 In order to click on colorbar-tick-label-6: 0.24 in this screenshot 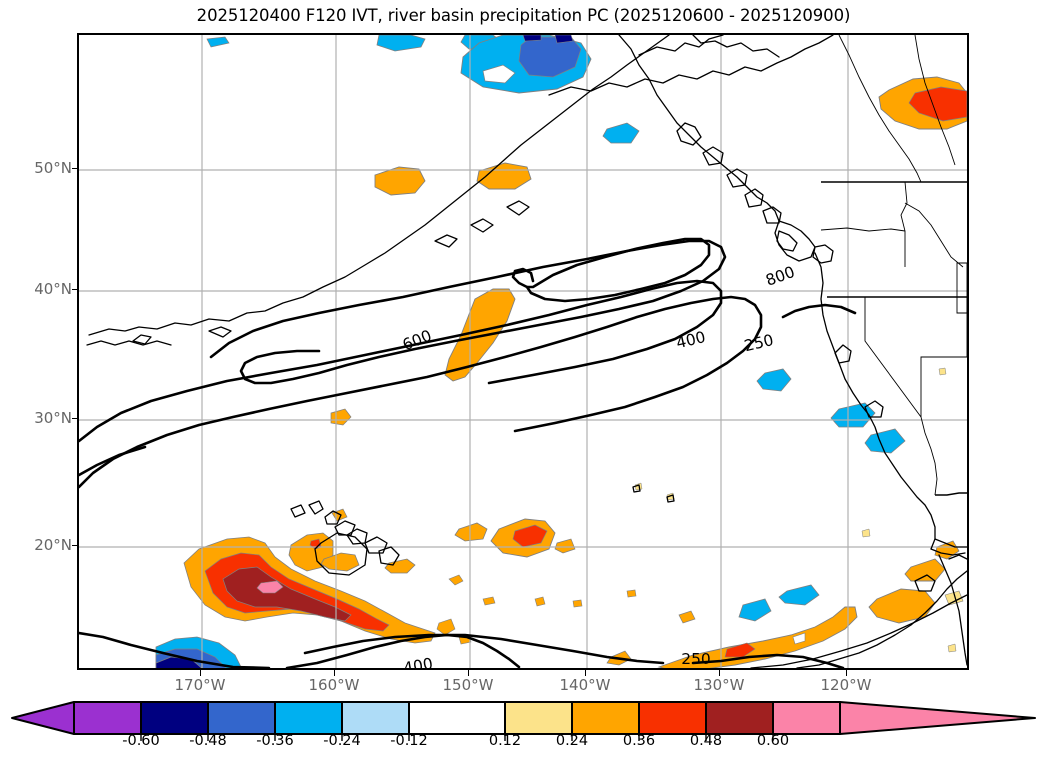, I will do `click(572, 741)`.